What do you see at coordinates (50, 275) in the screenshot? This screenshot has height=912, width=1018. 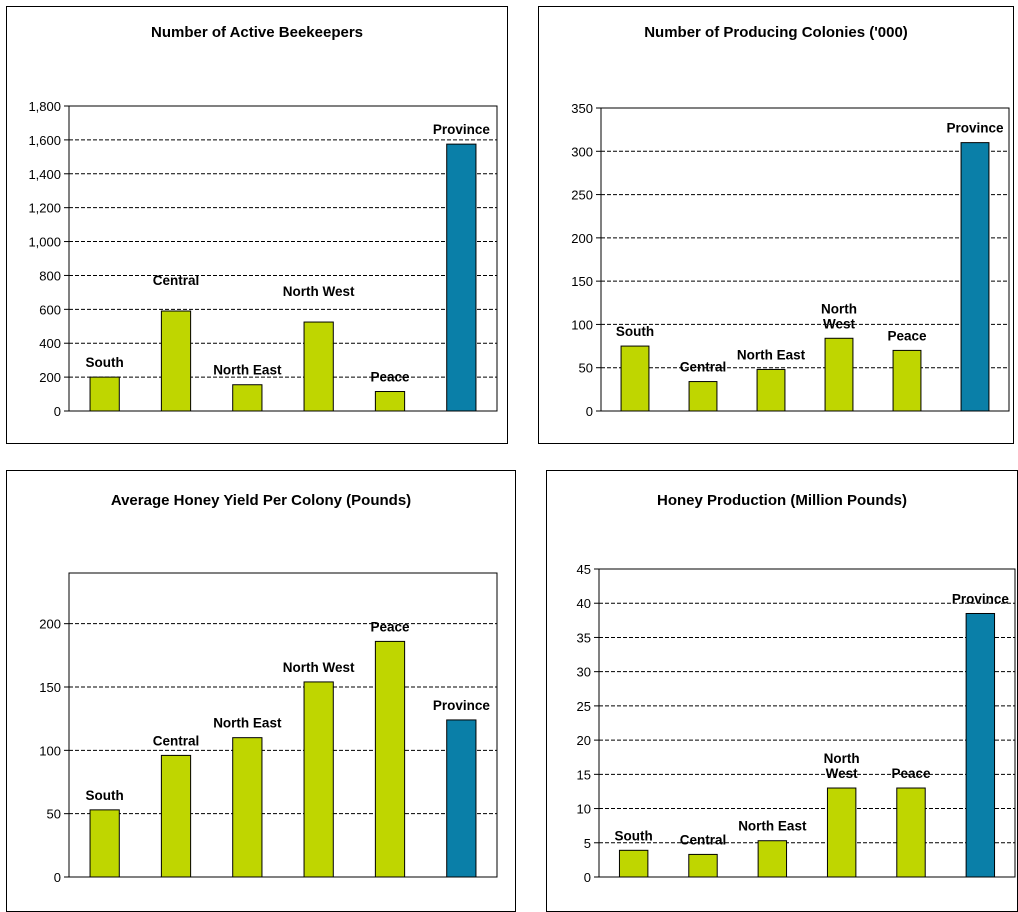 I see `y-tick-label: 800` at bounding box center [50, 275].